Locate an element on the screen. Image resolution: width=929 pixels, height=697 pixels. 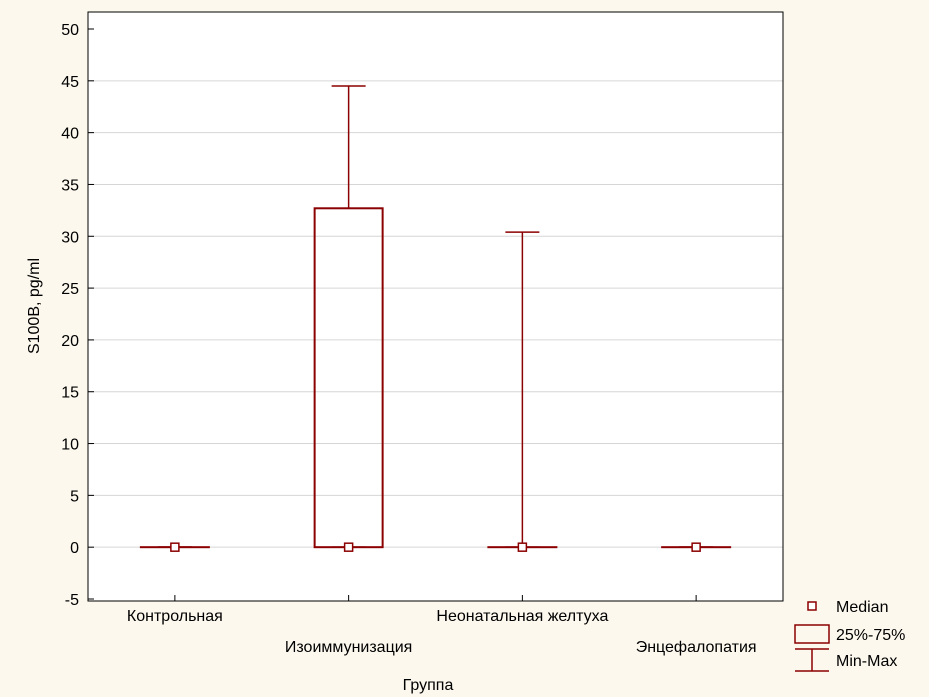
x-axis-title: Группа is located at coordinates (428, 685).